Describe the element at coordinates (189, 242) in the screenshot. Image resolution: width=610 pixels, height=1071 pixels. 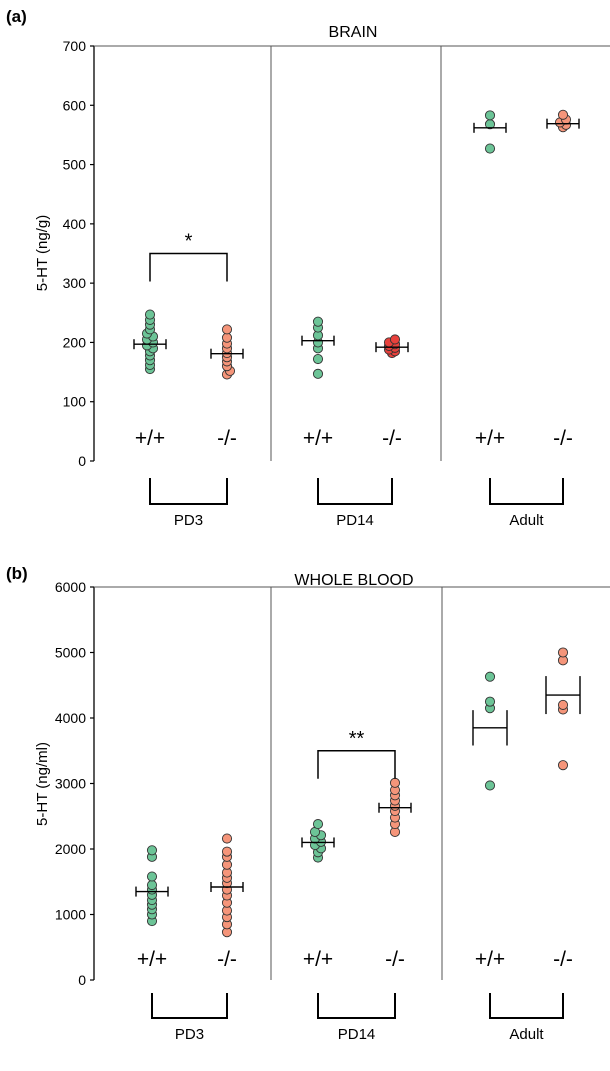
I see `significance-marker: *` at that location.